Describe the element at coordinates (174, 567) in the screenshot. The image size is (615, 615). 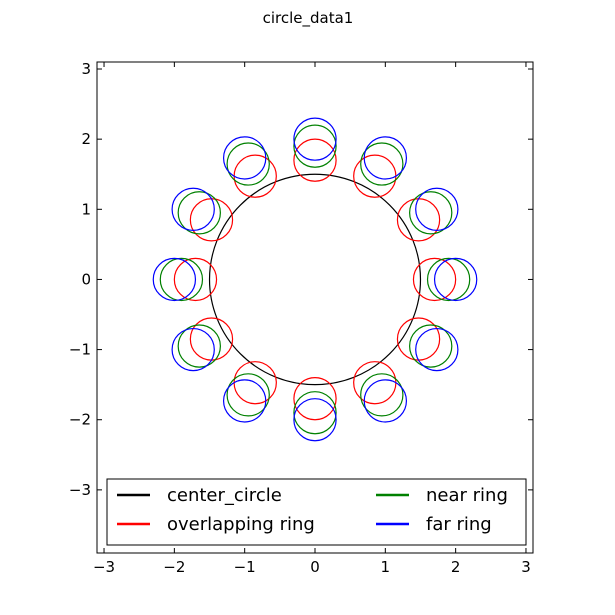
I see `x-tick-label: −2` at that location.